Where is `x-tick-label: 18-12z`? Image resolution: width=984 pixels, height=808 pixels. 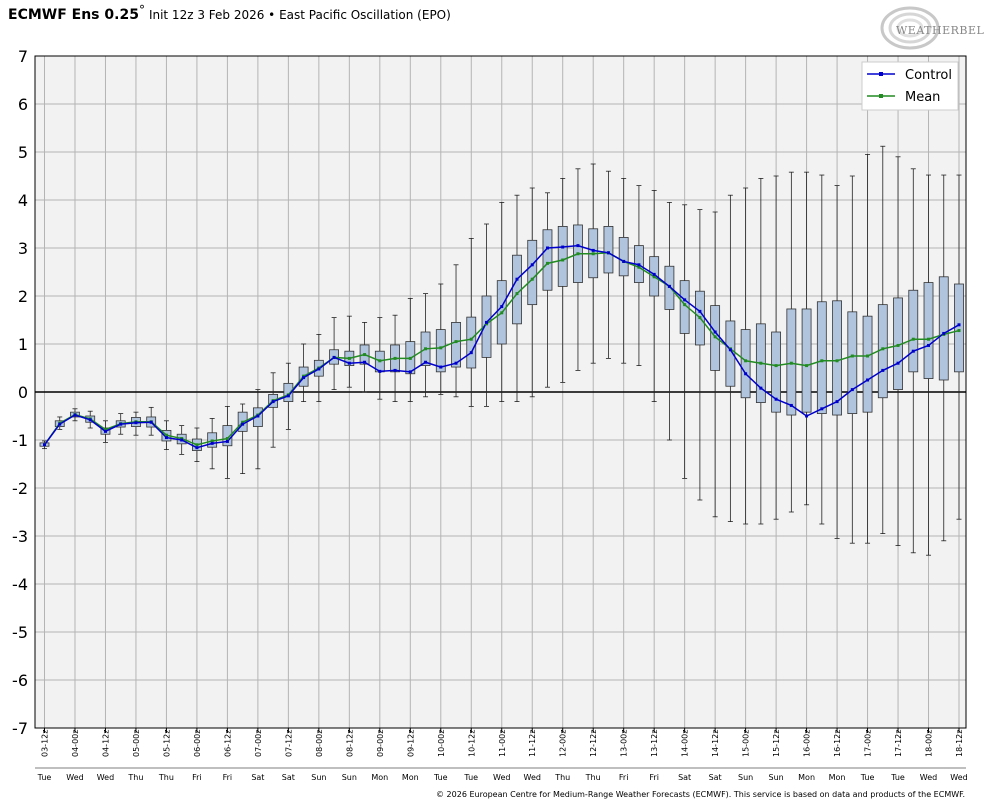 x-tick-label: 18-12z is located at coordinates (959, 743).